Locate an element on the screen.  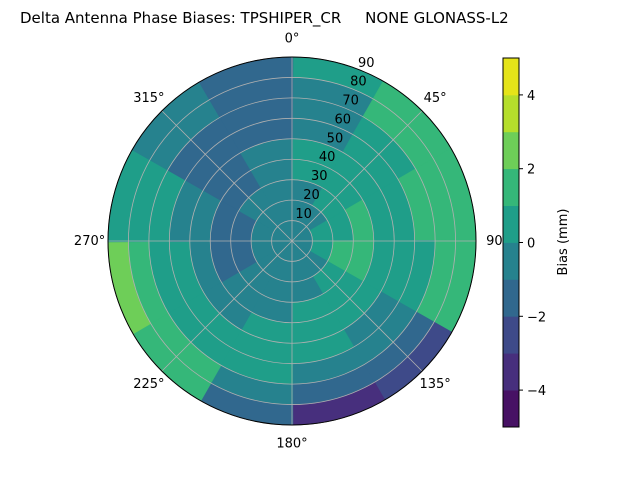
radial-tick-label: 60 is located at coordinates (342, 119).